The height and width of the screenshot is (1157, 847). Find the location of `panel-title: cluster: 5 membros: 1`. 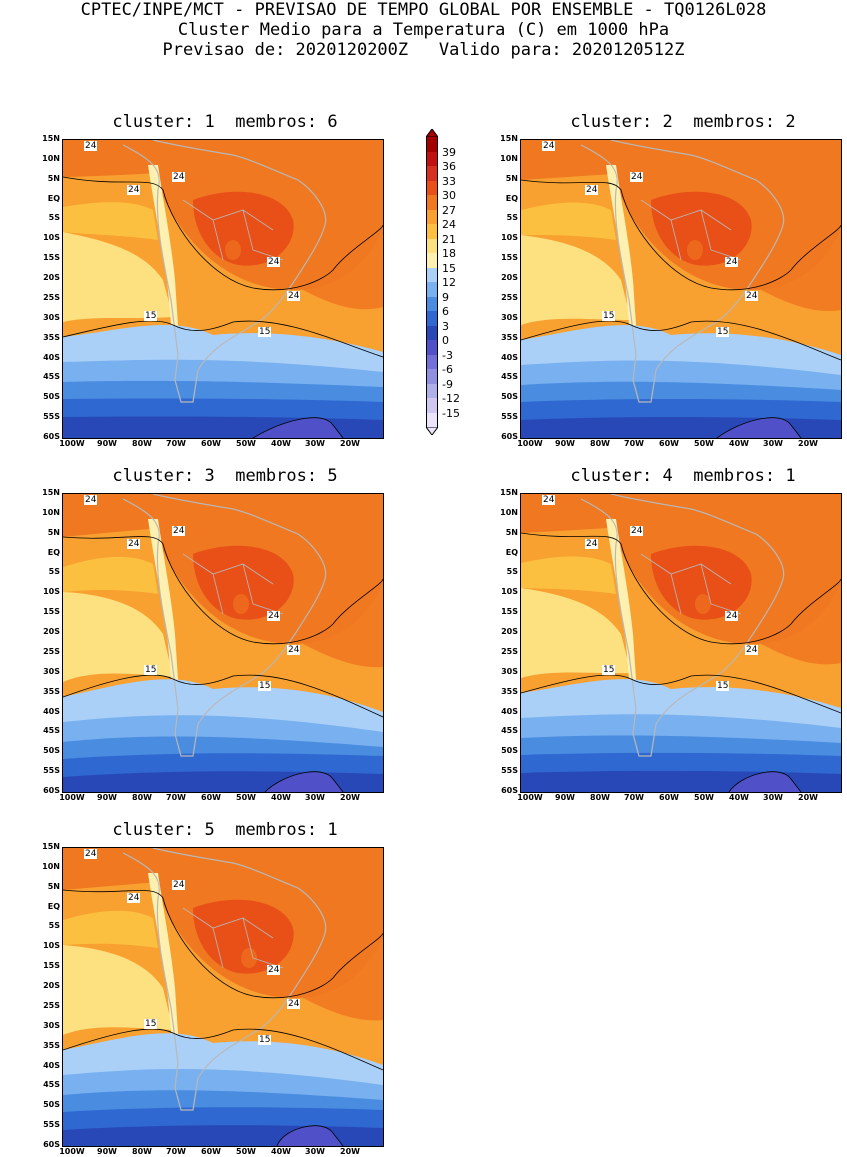

panel-title: cluster: 5 membros: 1 is located at coordinates (225, 830).